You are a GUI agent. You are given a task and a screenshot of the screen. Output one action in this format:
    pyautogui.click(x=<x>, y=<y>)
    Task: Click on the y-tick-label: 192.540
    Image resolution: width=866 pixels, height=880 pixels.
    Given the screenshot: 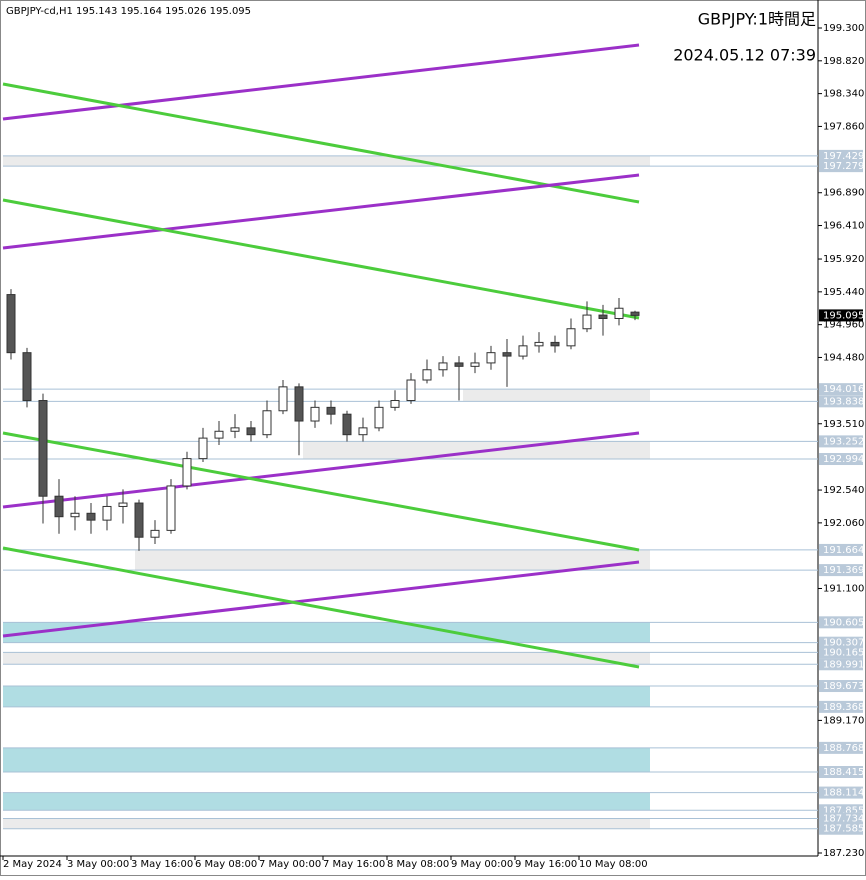 What is the action you would take?
    pyautogui.click(x=843, y=490)
    